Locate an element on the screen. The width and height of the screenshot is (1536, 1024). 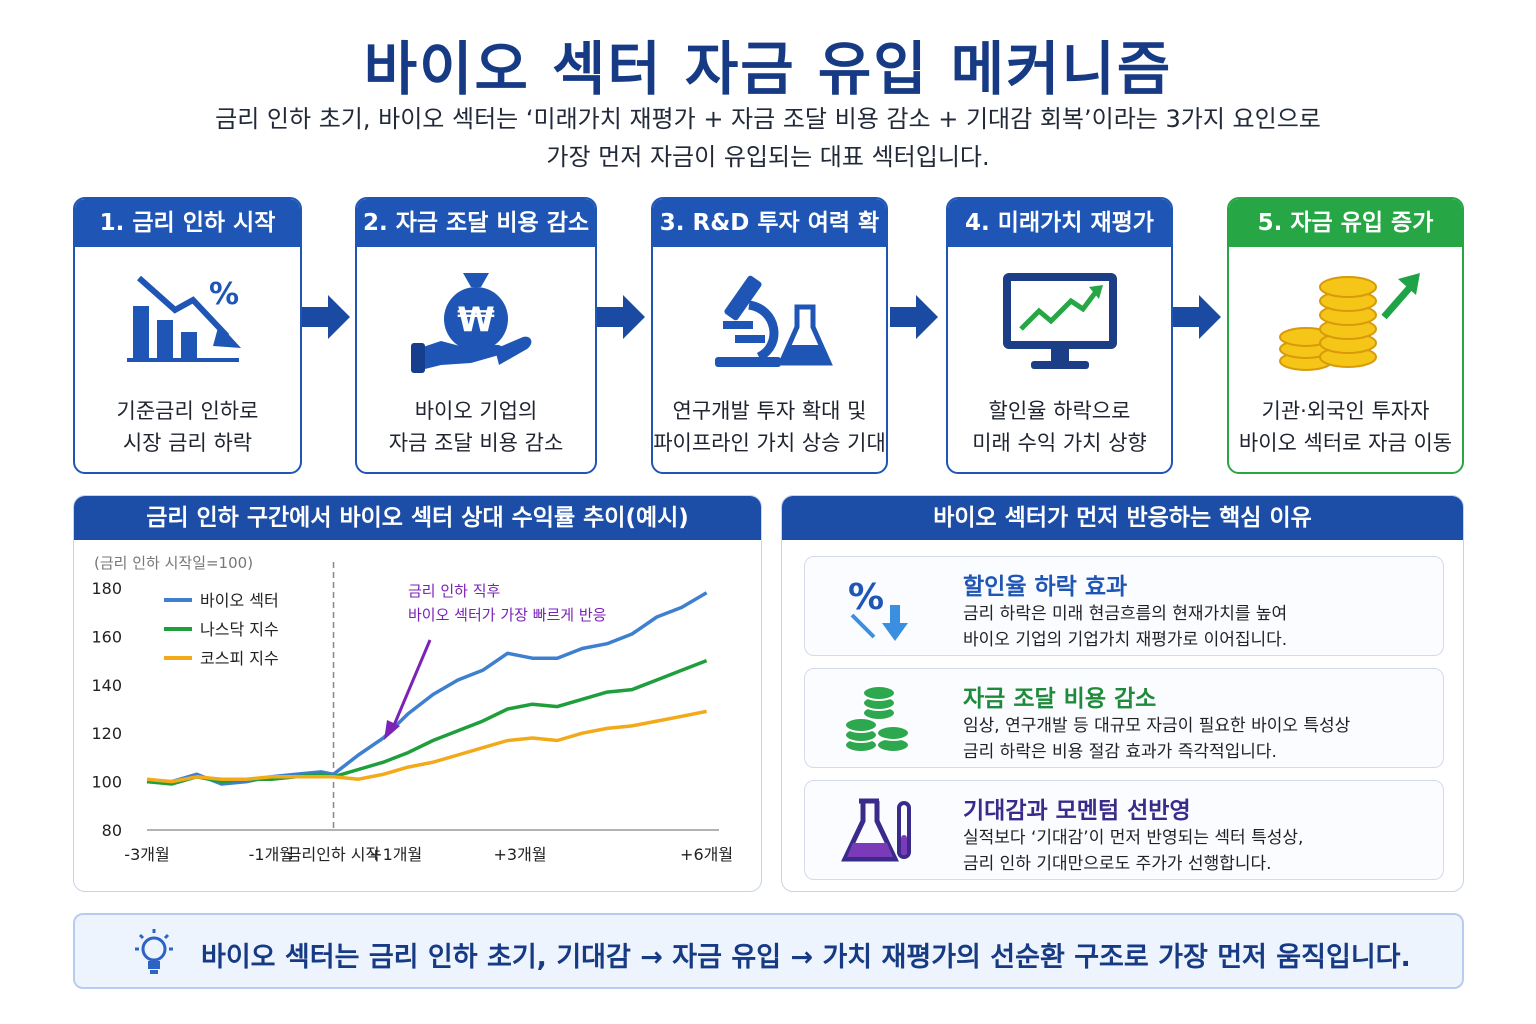
reason-1-title: 할인율 하락 효과 is located at coordinates (1045, 587).